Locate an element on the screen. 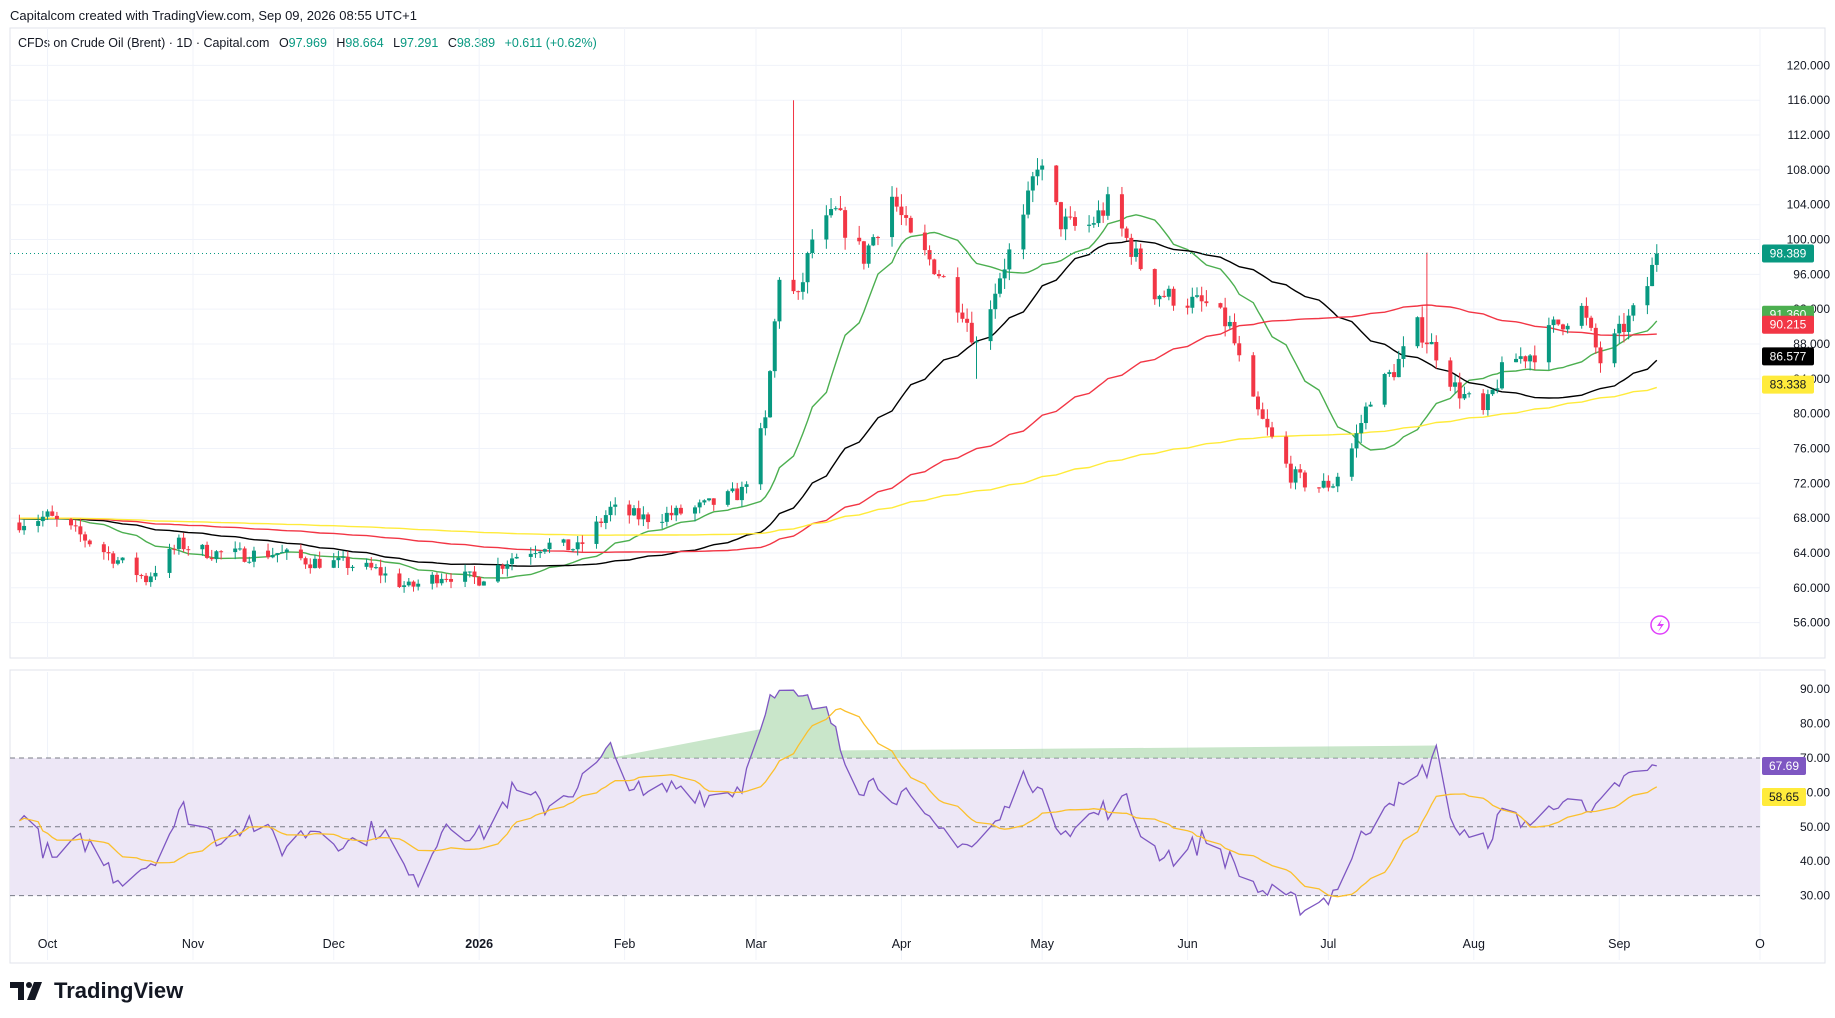 The image size is (1835, 1018). price-tick-label: 64.000 is located at coordinates (1811, 553).